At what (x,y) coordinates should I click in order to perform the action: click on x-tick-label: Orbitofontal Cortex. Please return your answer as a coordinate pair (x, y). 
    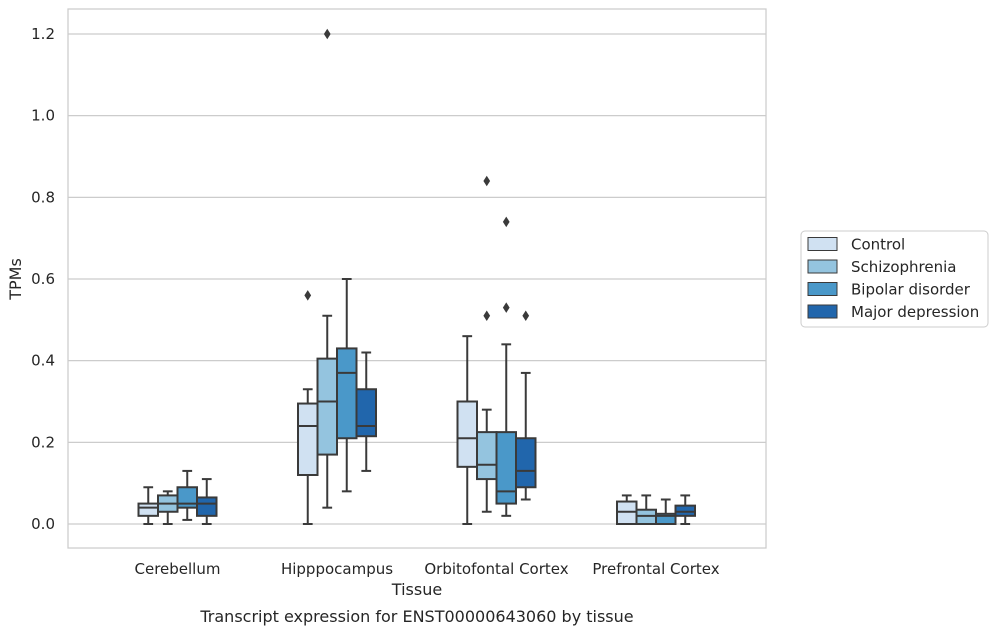
    Looking at the image, I should click on (496, 569).